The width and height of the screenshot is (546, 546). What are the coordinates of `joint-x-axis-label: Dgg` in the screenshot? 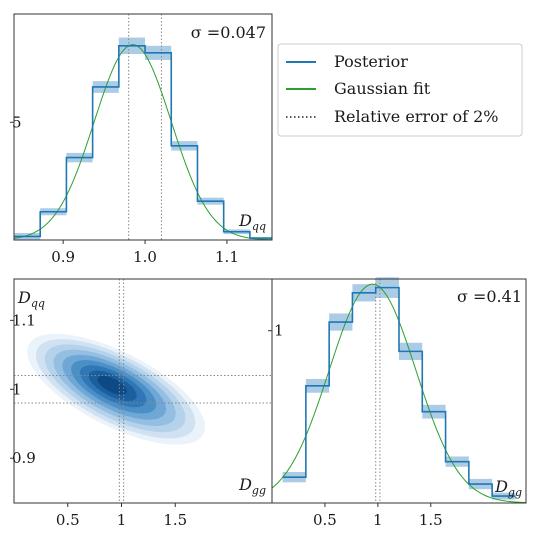 It's located at (252, 486).